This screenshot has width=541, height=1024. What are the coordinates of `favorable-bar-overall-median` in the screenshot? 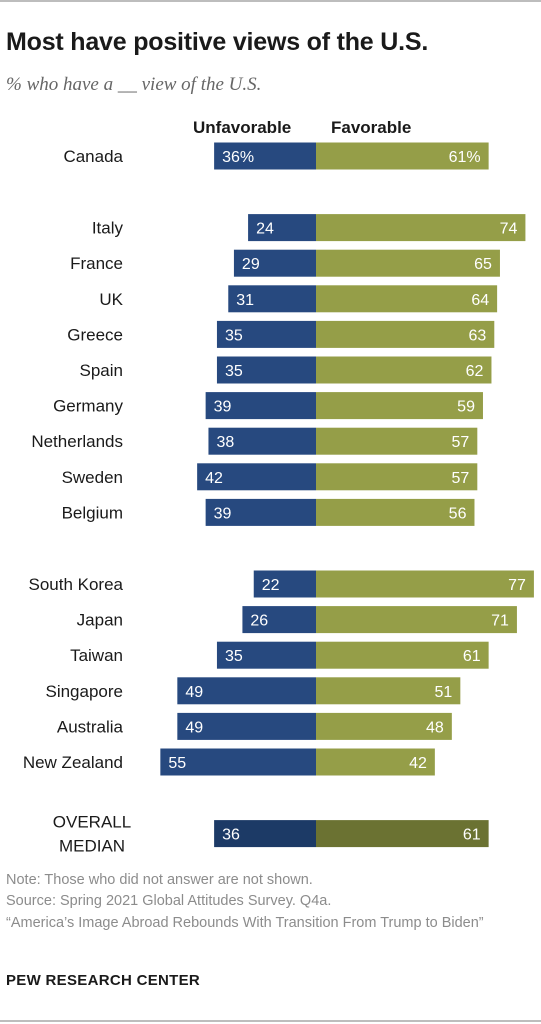 It's located at (402, 834).